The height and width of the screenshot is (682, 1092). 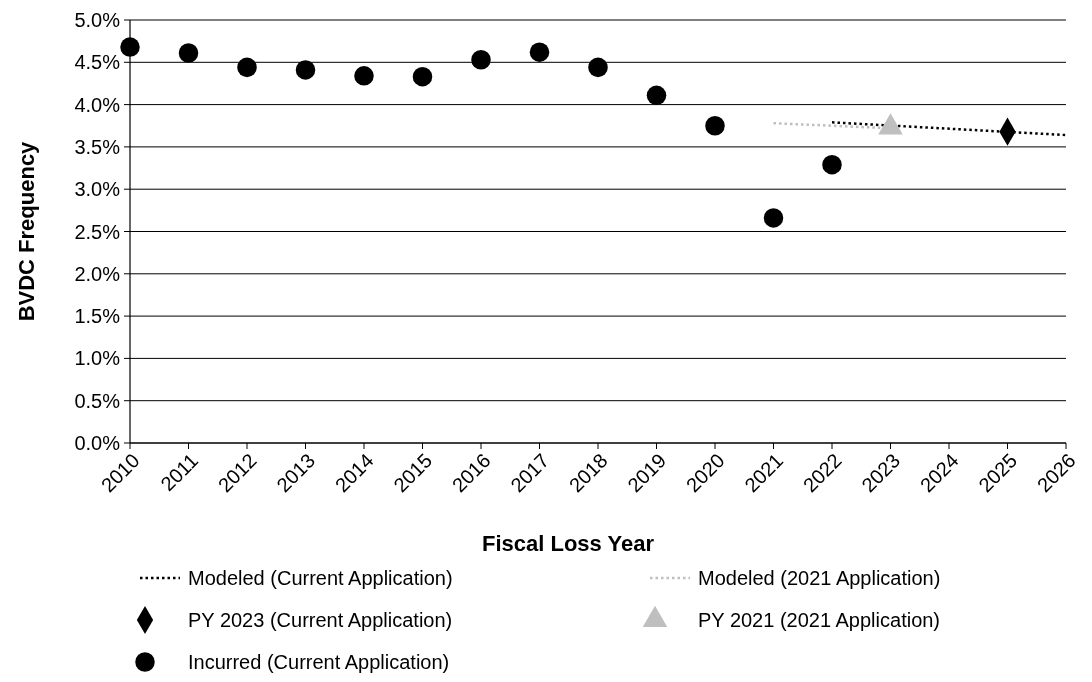 I want to click on y-tick-label: 0.0%, so click(x=97, y=443).